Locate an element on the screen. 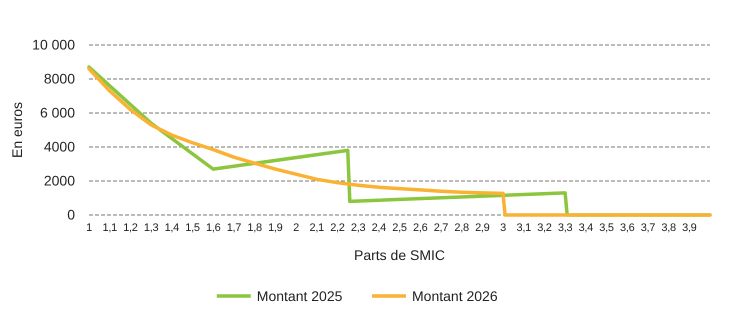  x-tick-label: 2,9 is located at coordinates (482, 228).